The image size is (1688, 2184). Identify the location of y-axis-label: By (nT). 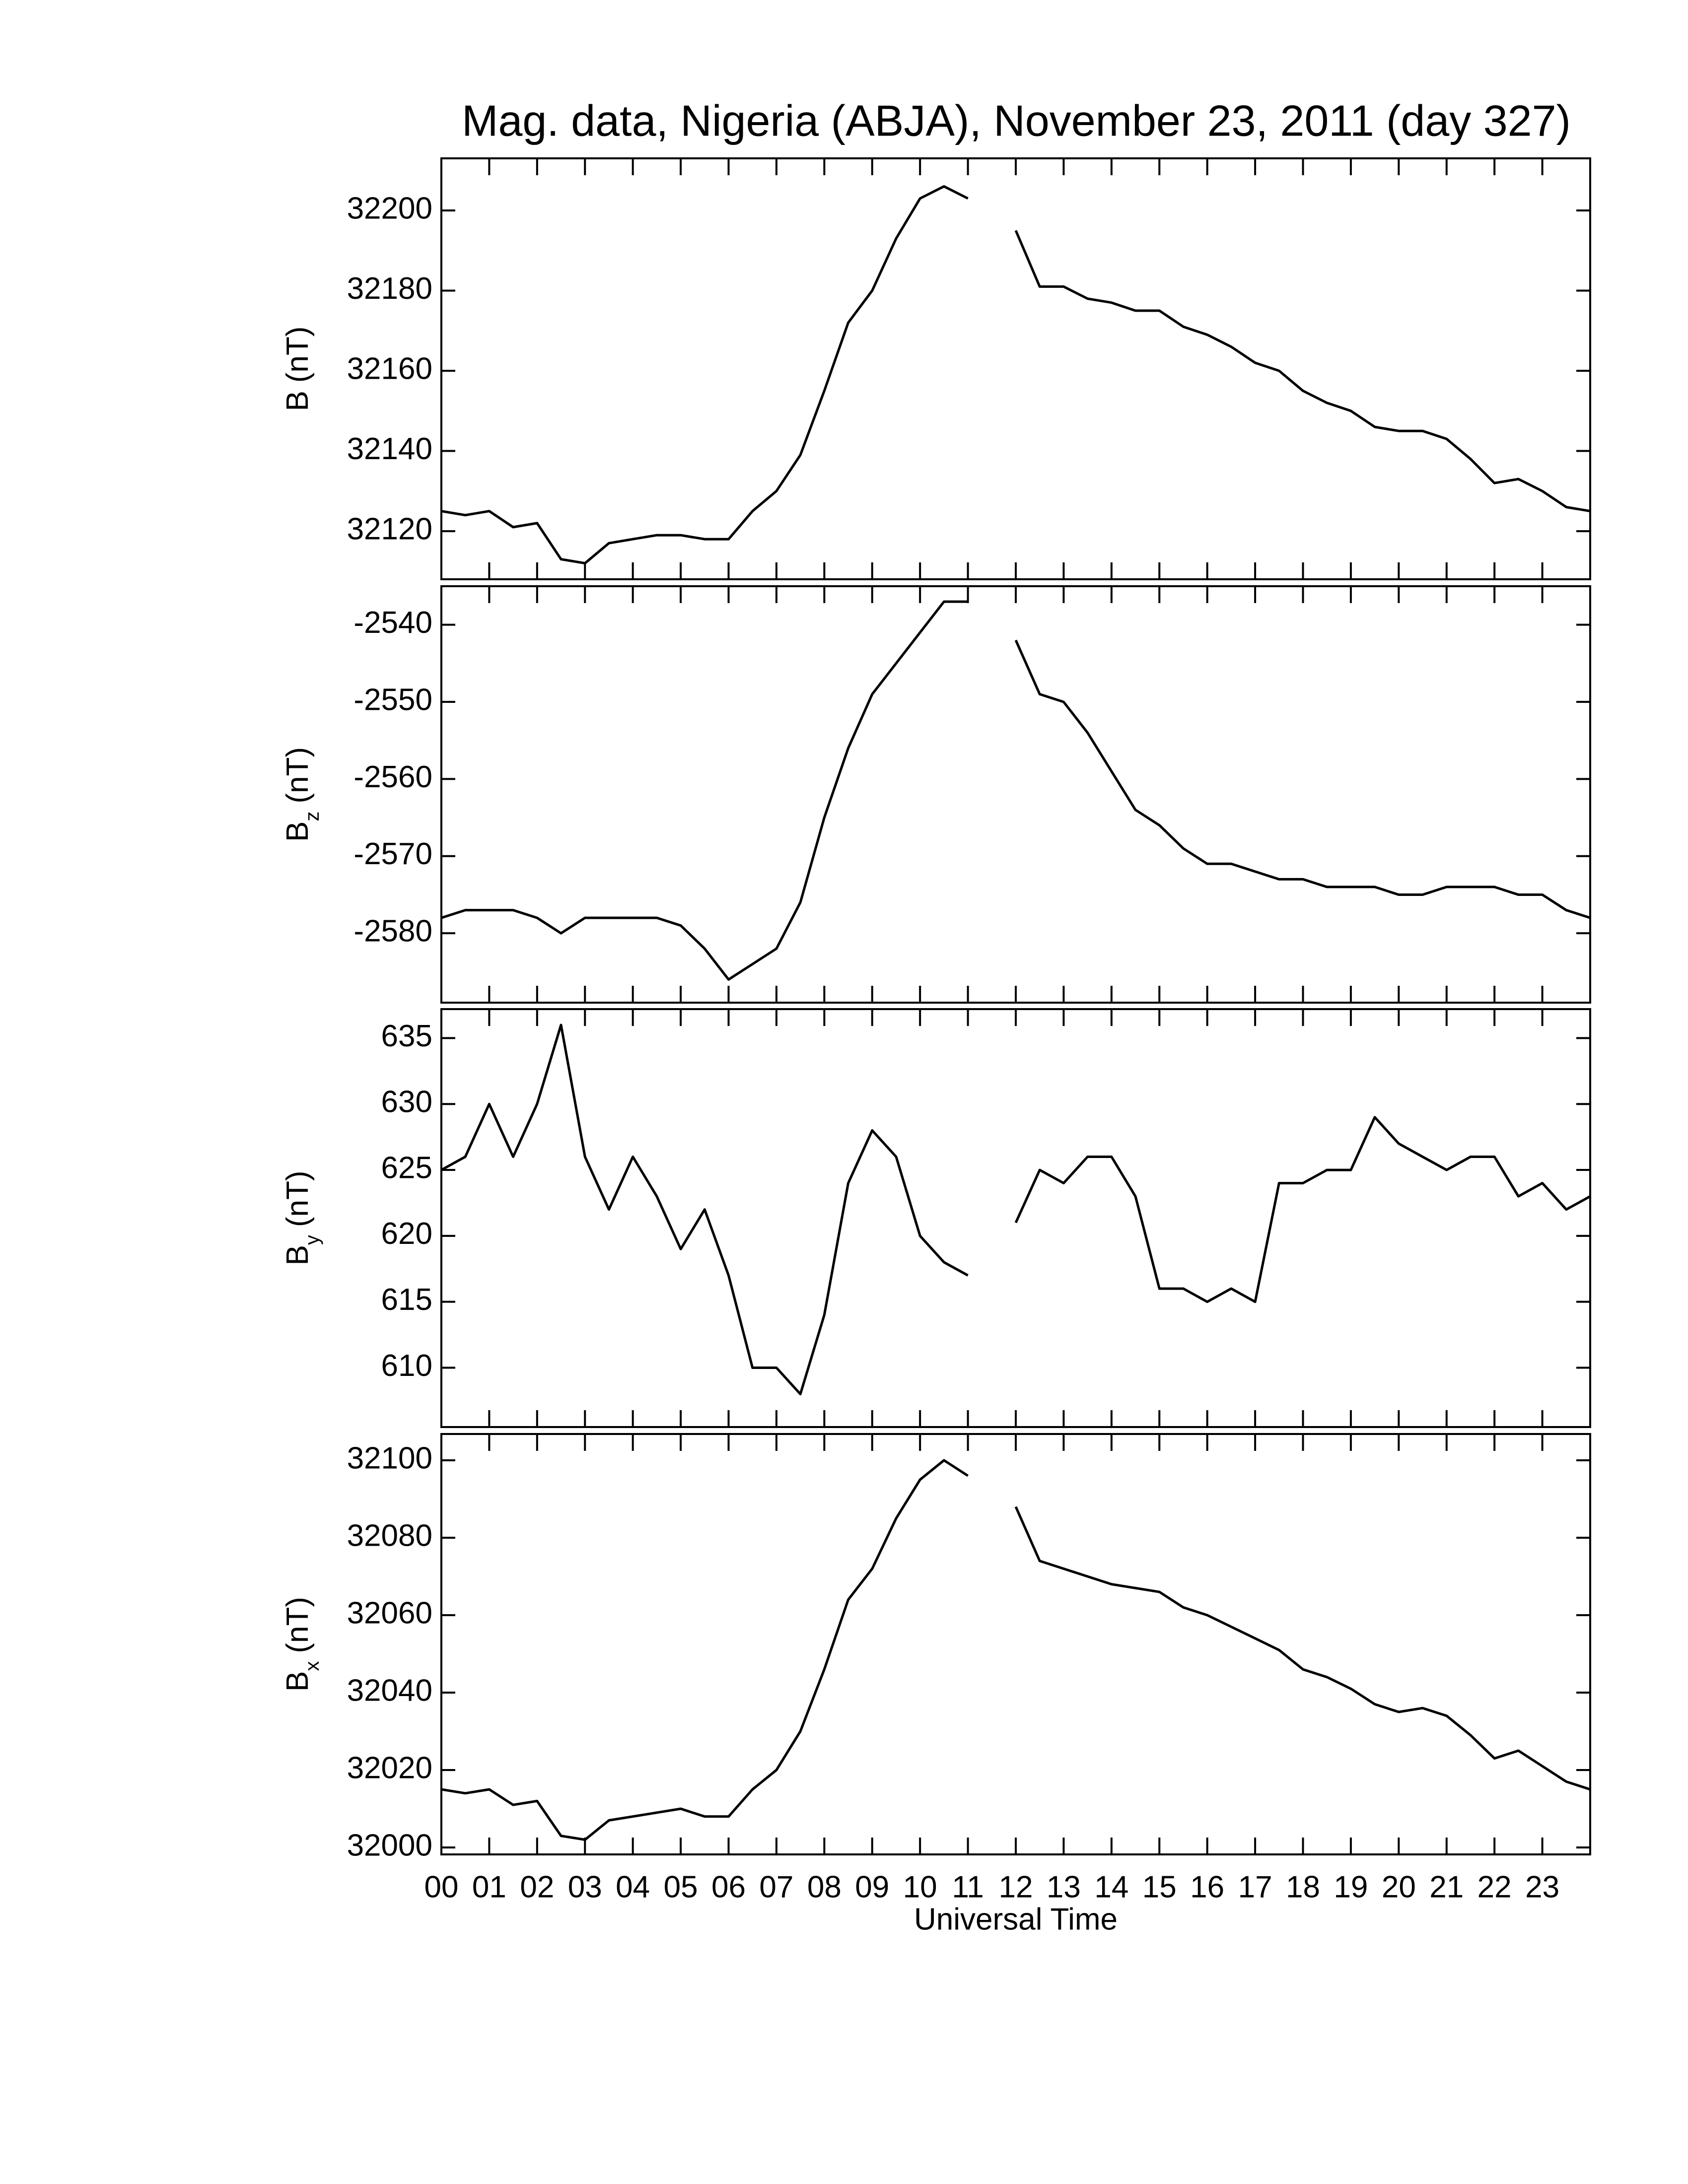
(302, 1217).